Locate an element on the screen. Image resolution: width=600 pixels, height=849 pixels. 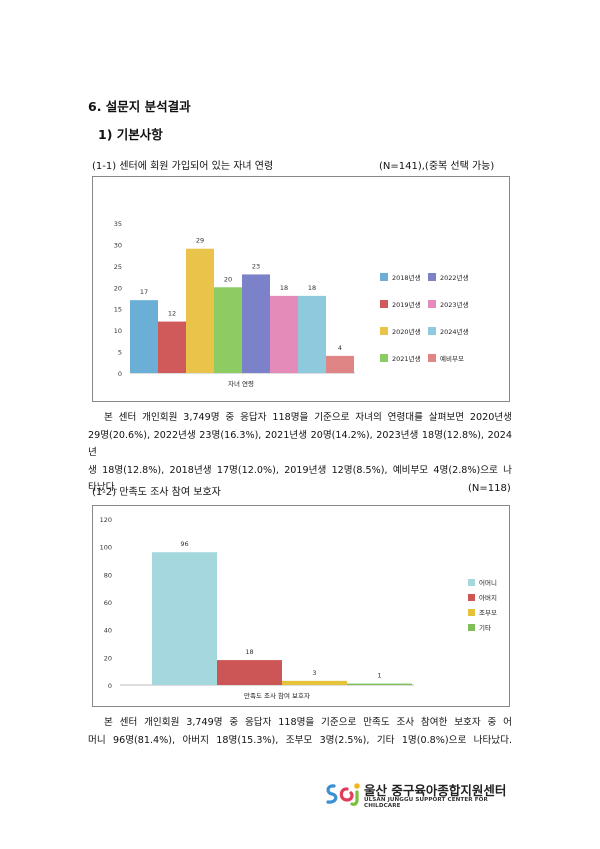
bar-value-label: 17 is located at coordinates (144, 292).